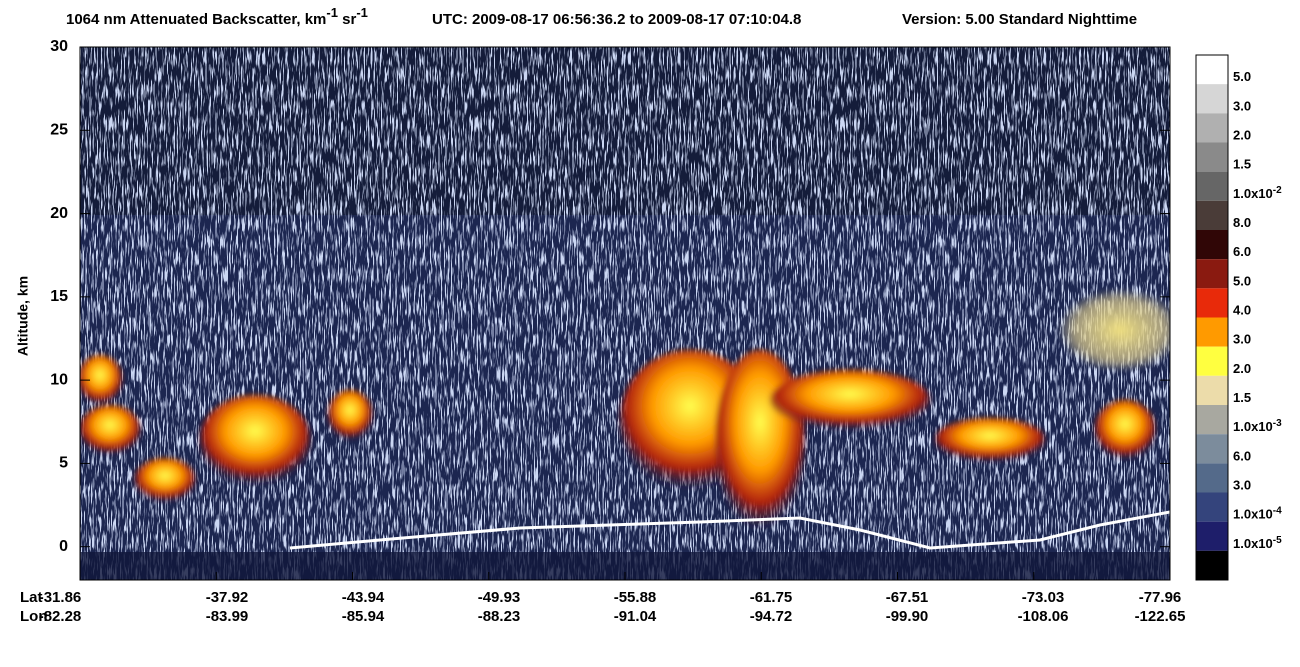 This screenshot has height=667, width=1300. Describe the element at coordinates (63, 546) in the screenshot. I see `y-tick-label: 0` at that location.